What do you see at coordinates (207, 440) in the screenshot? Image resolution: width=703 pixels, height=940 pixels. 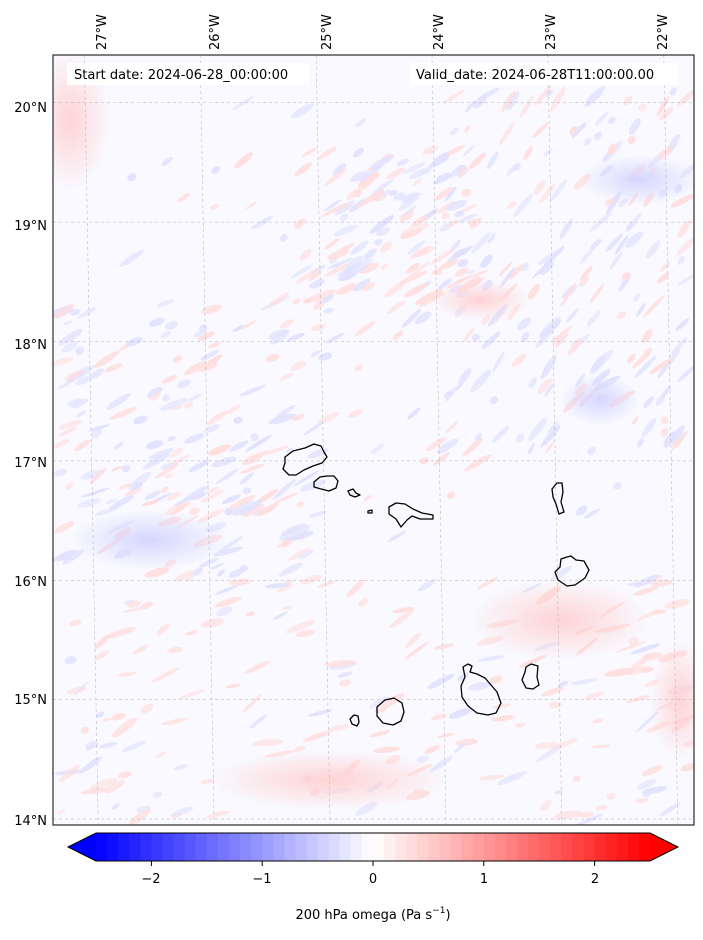 I see `gridline-lon` at bounding box center [207, 440].